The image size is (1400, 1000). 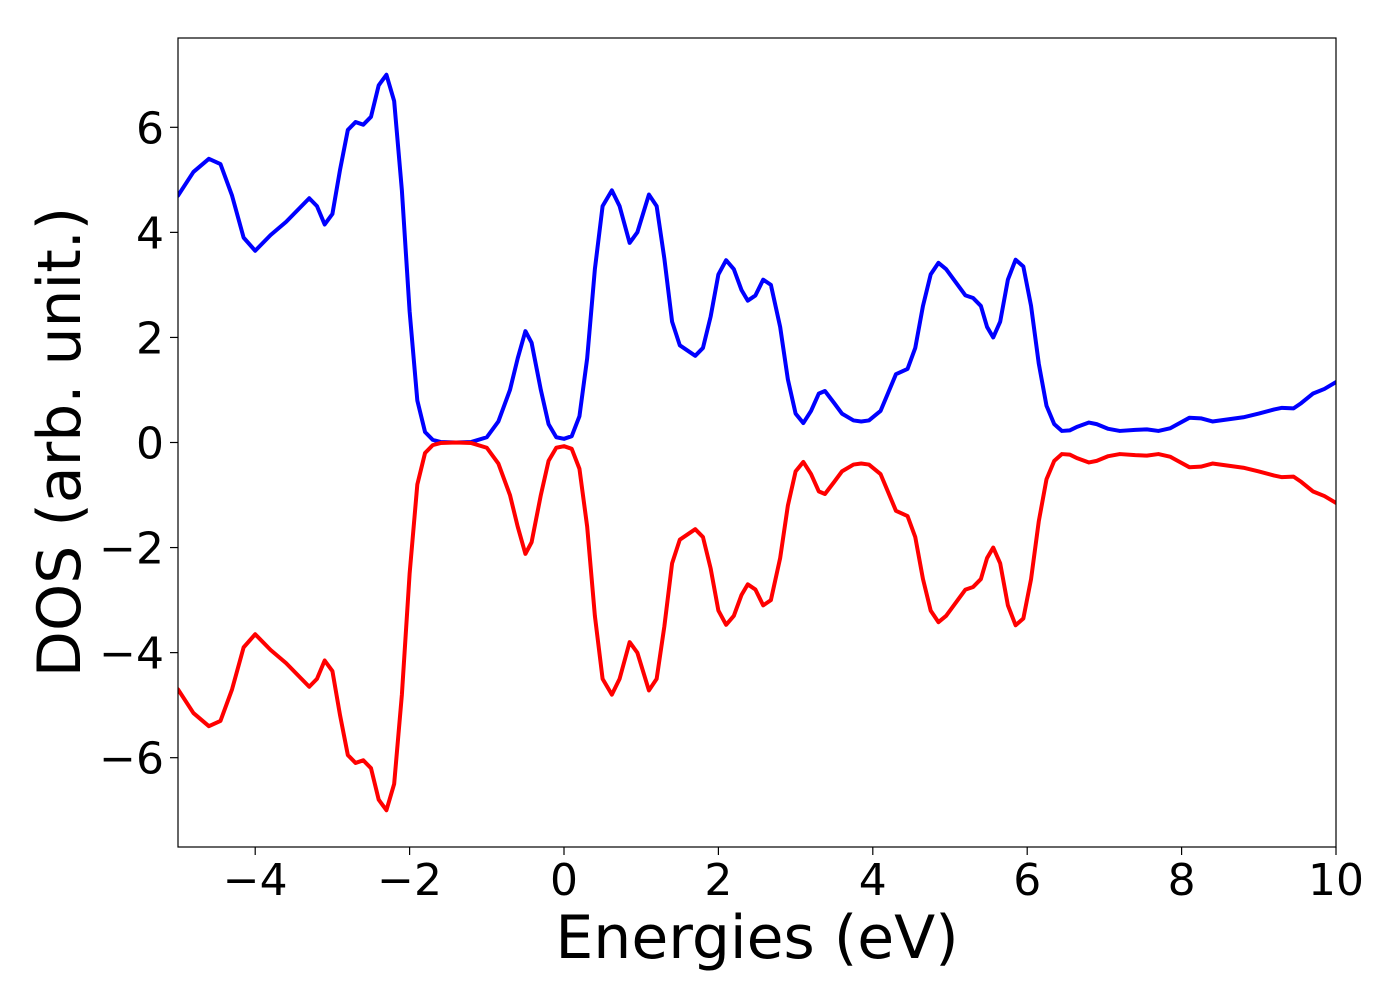 I want to click on y-axis: −6 −4 −2 0 2 4 6, so click(x=138, y=444).